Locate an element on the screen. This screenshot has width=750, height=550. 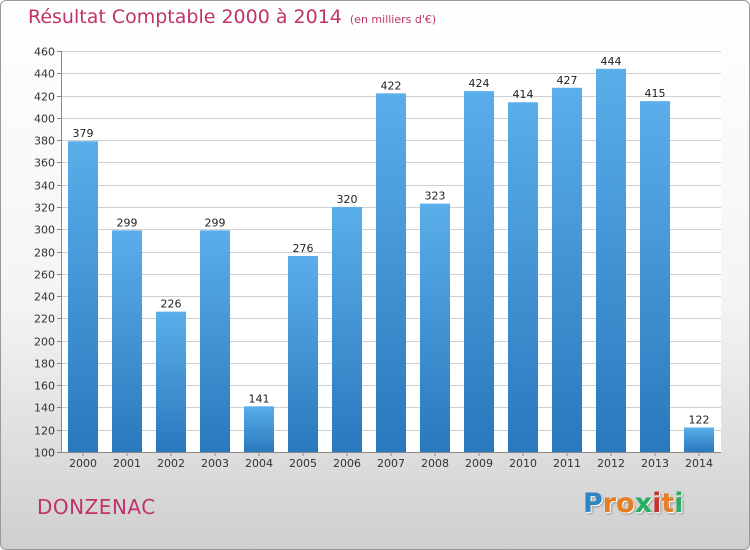
chart-subtitle: (en milliers d'€) is located at coordinates (393, 19).